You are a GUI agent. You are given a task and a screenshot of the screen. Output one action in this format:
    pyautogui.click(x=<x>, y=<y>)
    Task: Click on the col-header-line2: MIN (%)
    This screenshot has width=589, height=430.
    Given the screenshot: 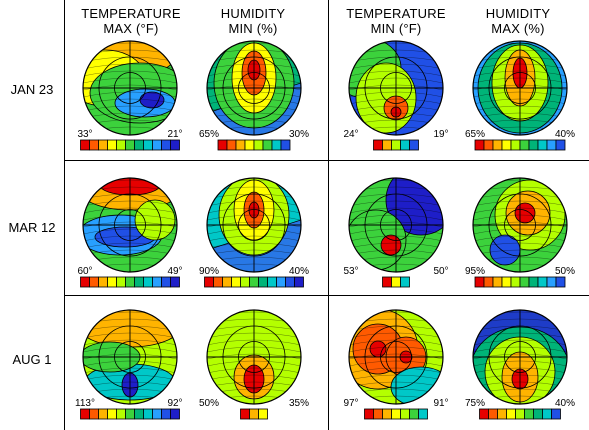 What is the action you would take?
    pyautogui.click(x=253, y=28)
    